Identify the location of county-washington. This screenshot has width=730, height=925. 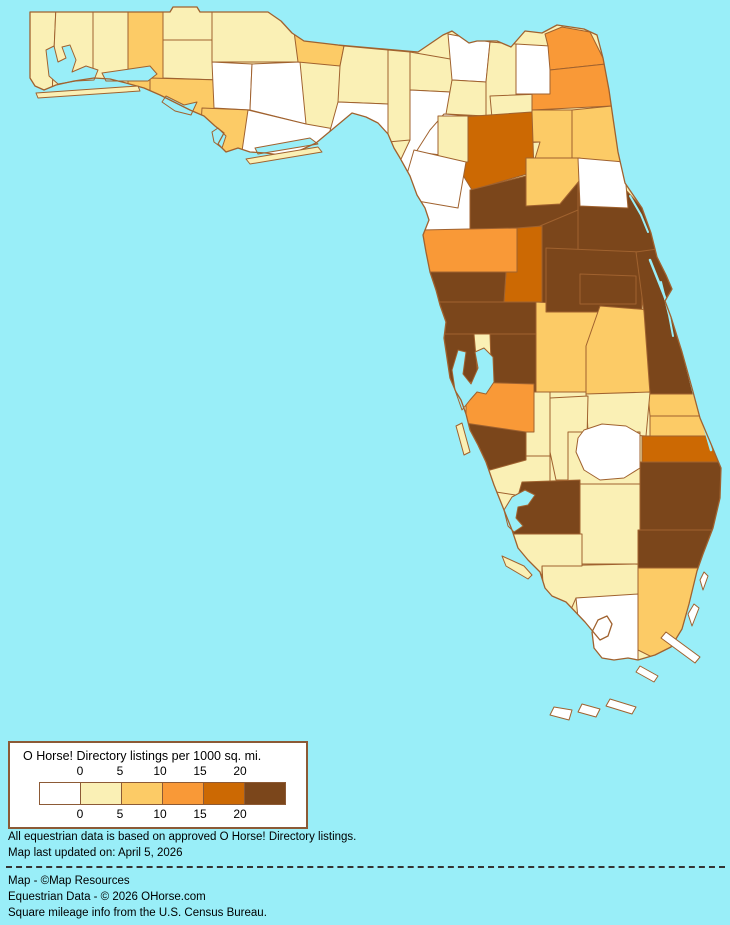
(191, 60).